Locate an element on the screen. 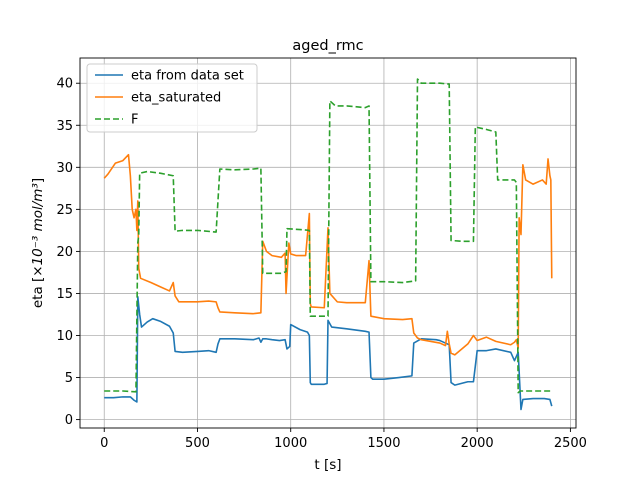 The height and width of the screenshot is (480, 640). y-tick-label: 35 is located at coordinates (64, 126).